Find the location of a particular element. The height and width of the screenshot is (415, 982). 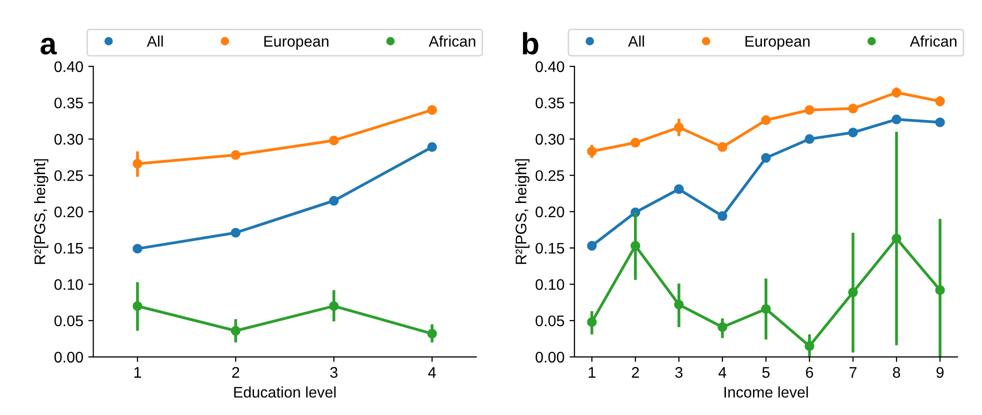

x-axis-title: Income level is located at coordinates (766, 392).